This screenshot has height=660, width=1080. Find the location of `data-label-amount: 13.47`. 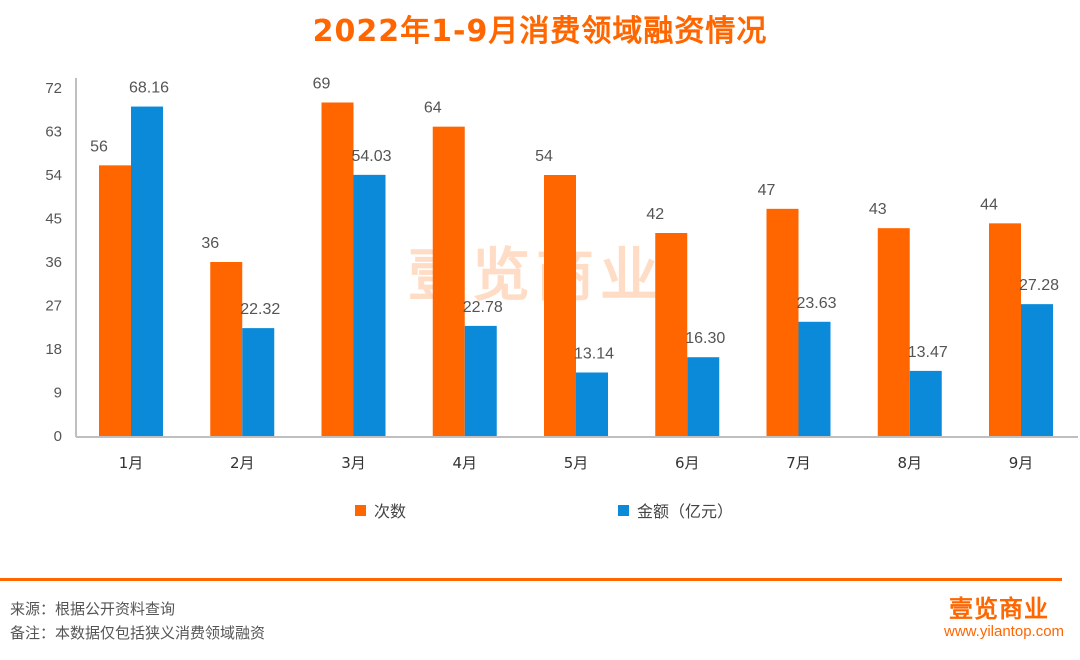

data-label-amount: 13.47 is located at coordinates (928, 352).